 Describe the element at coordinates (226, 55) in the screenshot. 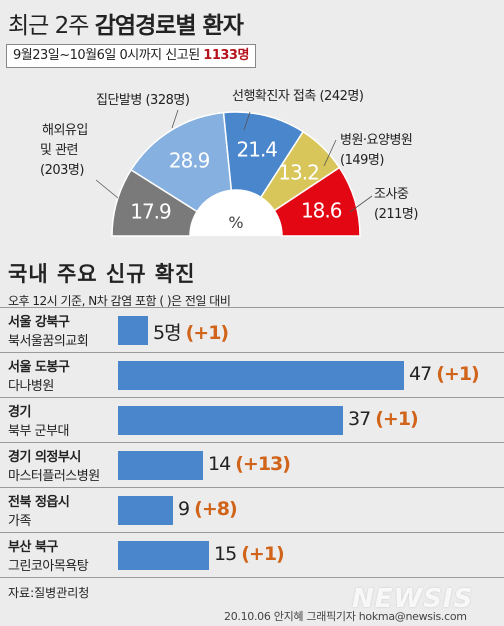

I see `period-total: 1133명` at that location.